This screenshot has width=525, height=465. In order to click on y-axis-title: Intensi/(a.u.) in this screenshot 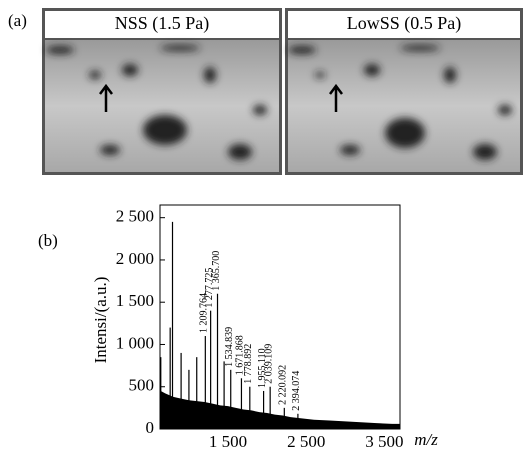, I will do `click(100, 320)`.